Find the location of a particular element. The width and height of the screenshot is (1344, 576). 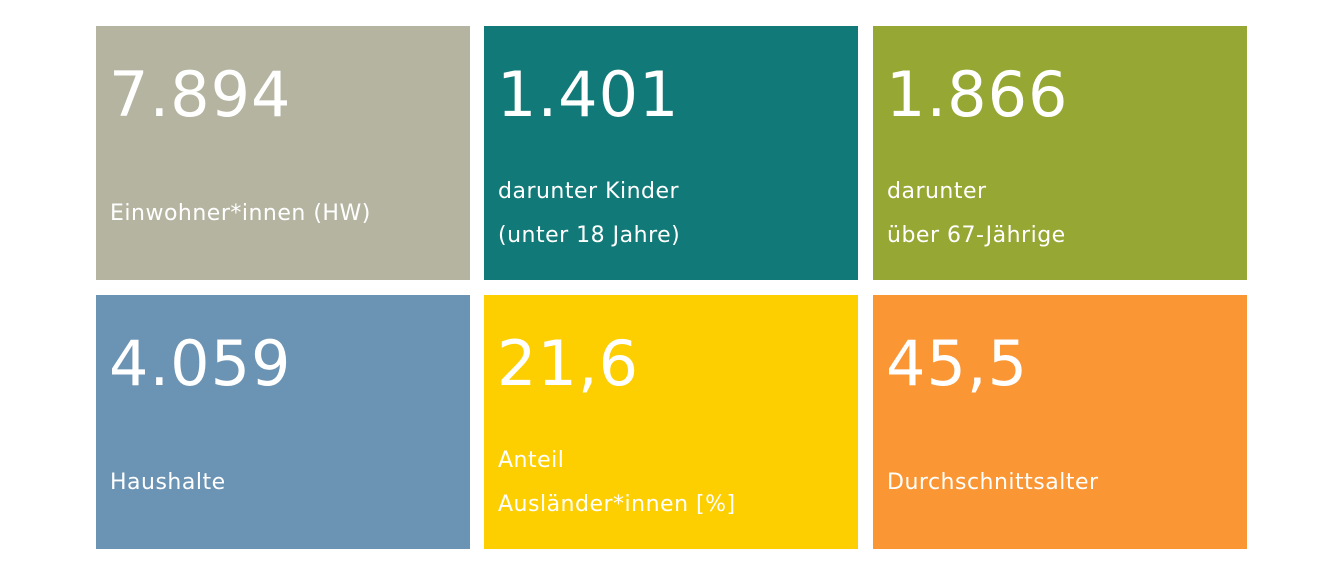

stat-tile: 45,5 Durchschnittsalter is located at coordinates (1060, 422).